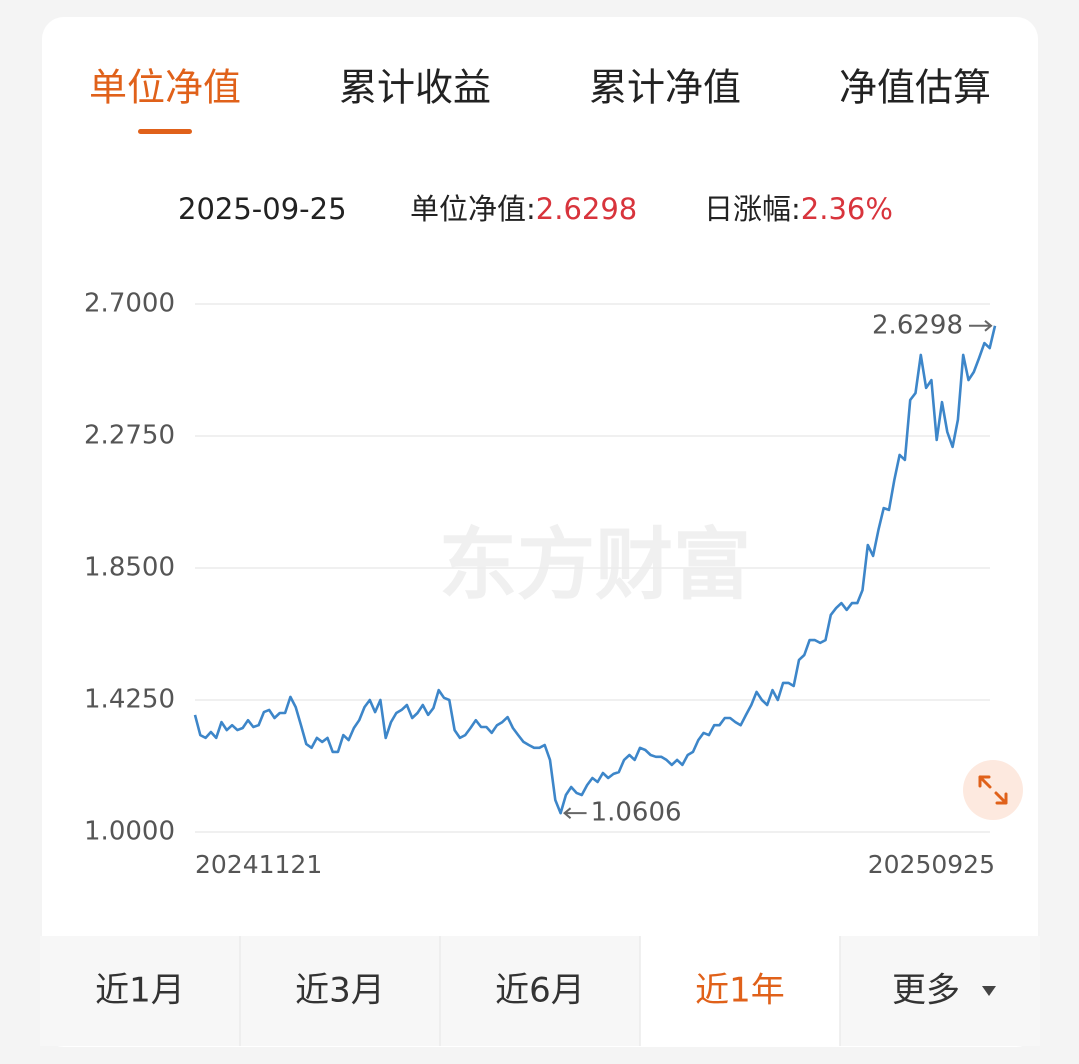  What do you see at coordinates (915, 88) in the screenshot?
I see `tab: 净值估算` at bounding box center [915, 88].